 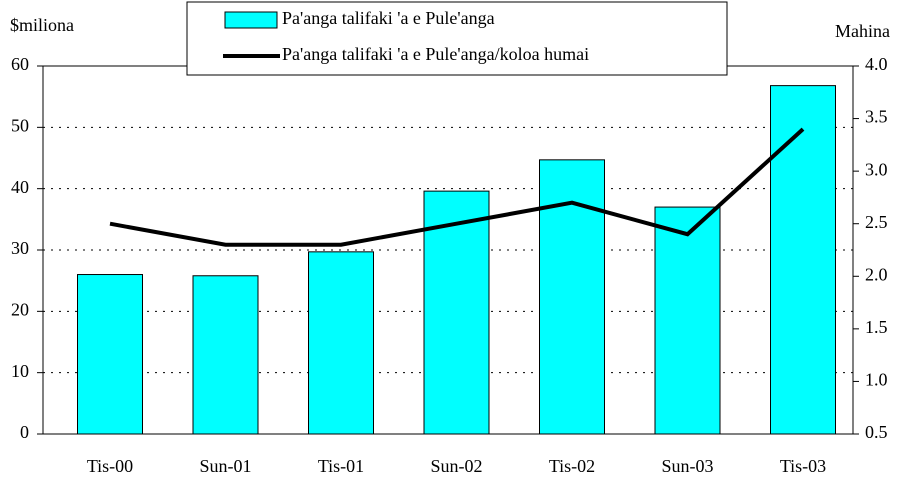 What do you see at coordinates (341, 466) in the screenshot?
I see `x-tick-label: Tis-01` at bounding box center [341, 466].